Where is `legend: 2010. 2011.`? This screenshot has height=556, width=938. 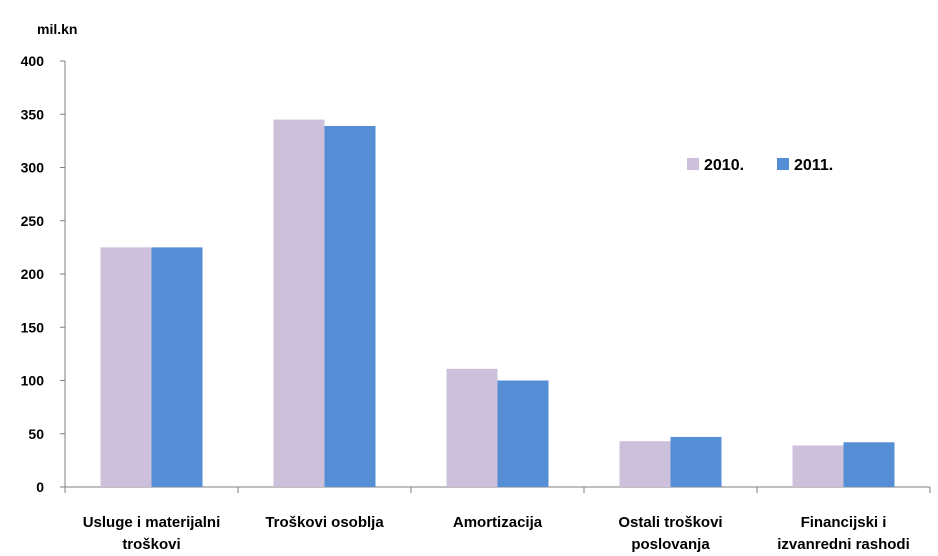
legend: 2010. 2011. is located at coordinates (760, 165).